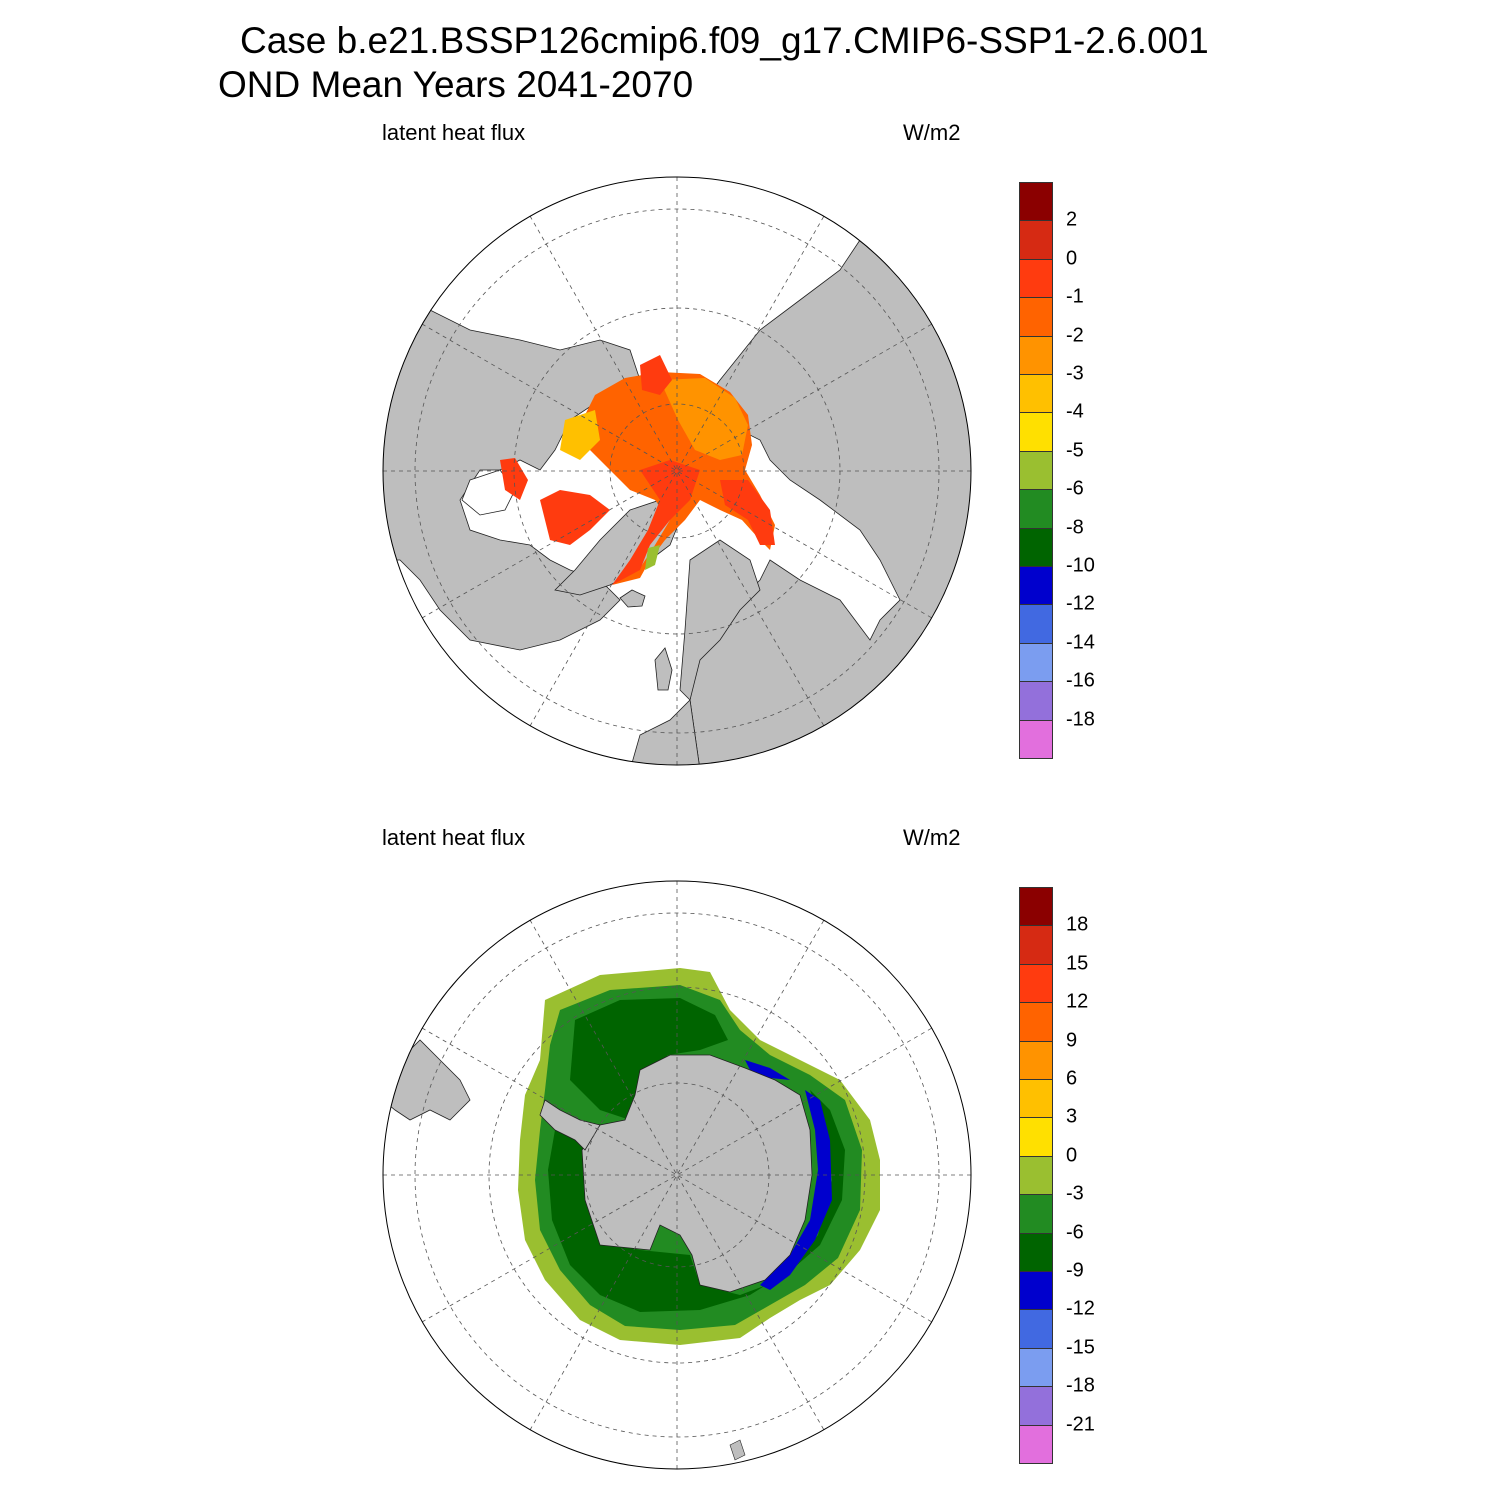  I want to click on north-colorbar-tick-label: -18, so click(1080, 719).